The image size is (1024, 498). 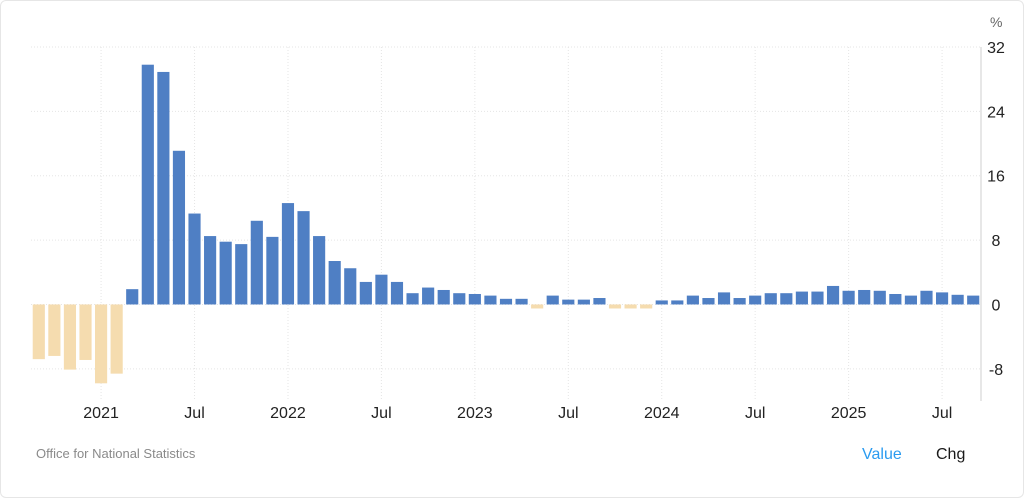 What do you see at coordinates (475, 413) in the screenshot?
I see `x-tick-label: 2023` at bounding box center [475, 413].